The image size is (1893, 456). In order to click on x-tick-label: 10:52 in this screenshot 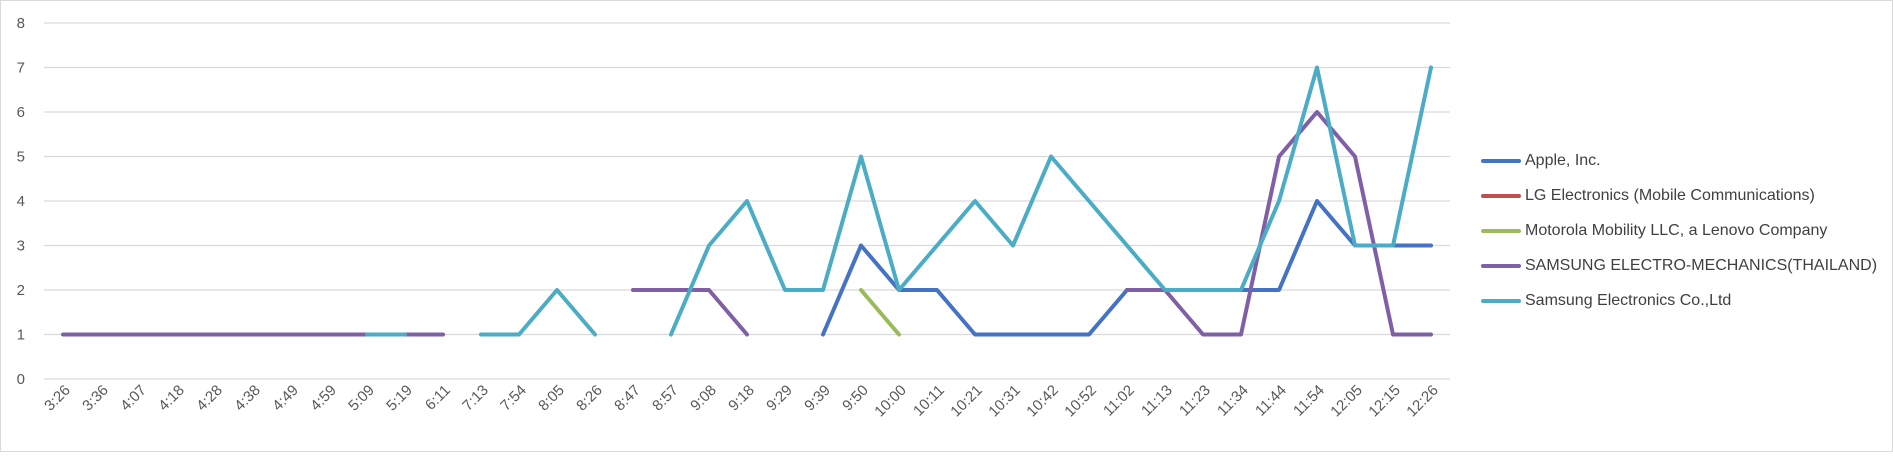, I will do `click(1080, 401)`.